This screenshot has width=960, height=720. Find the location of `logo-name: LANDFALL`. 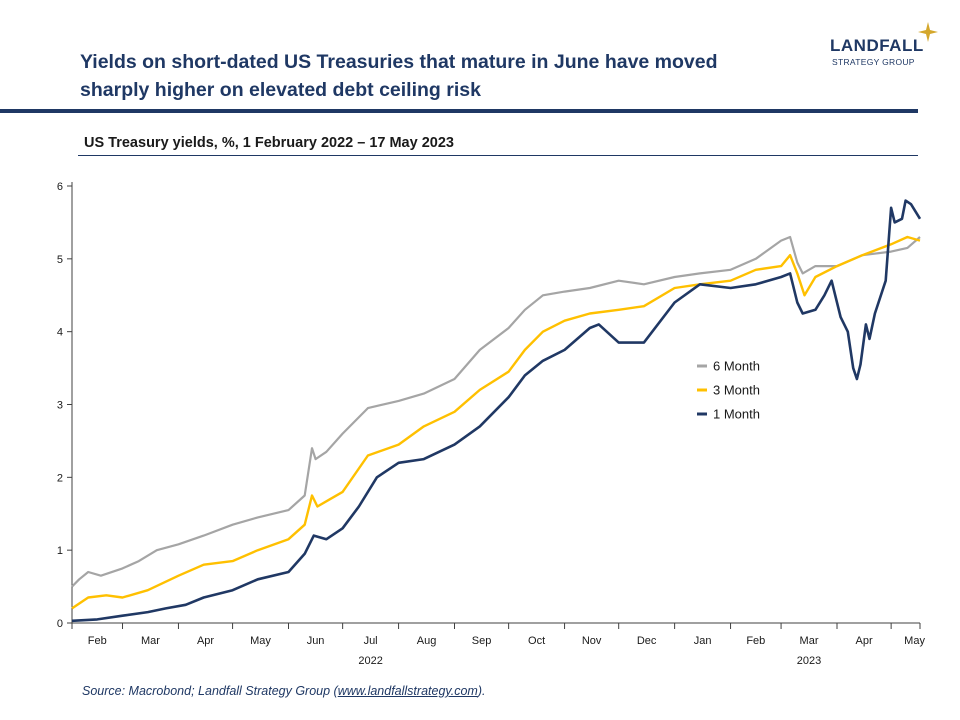

logo-name: LANDFALL is located at coordinates (877, 45).